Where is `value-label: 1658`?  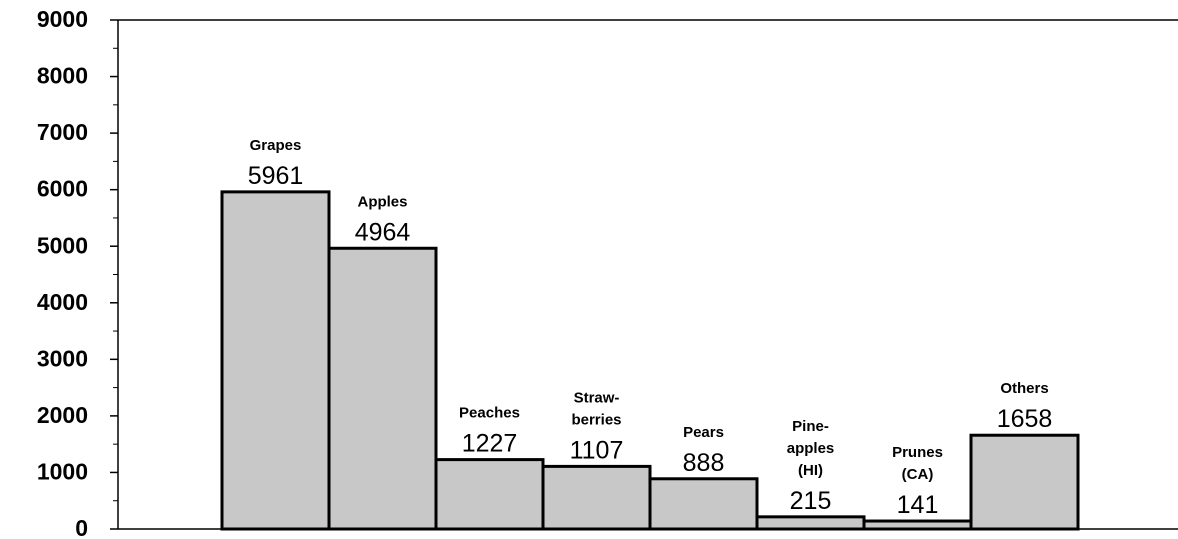 value-label: 1658 is located at coordinates (1025, 419).